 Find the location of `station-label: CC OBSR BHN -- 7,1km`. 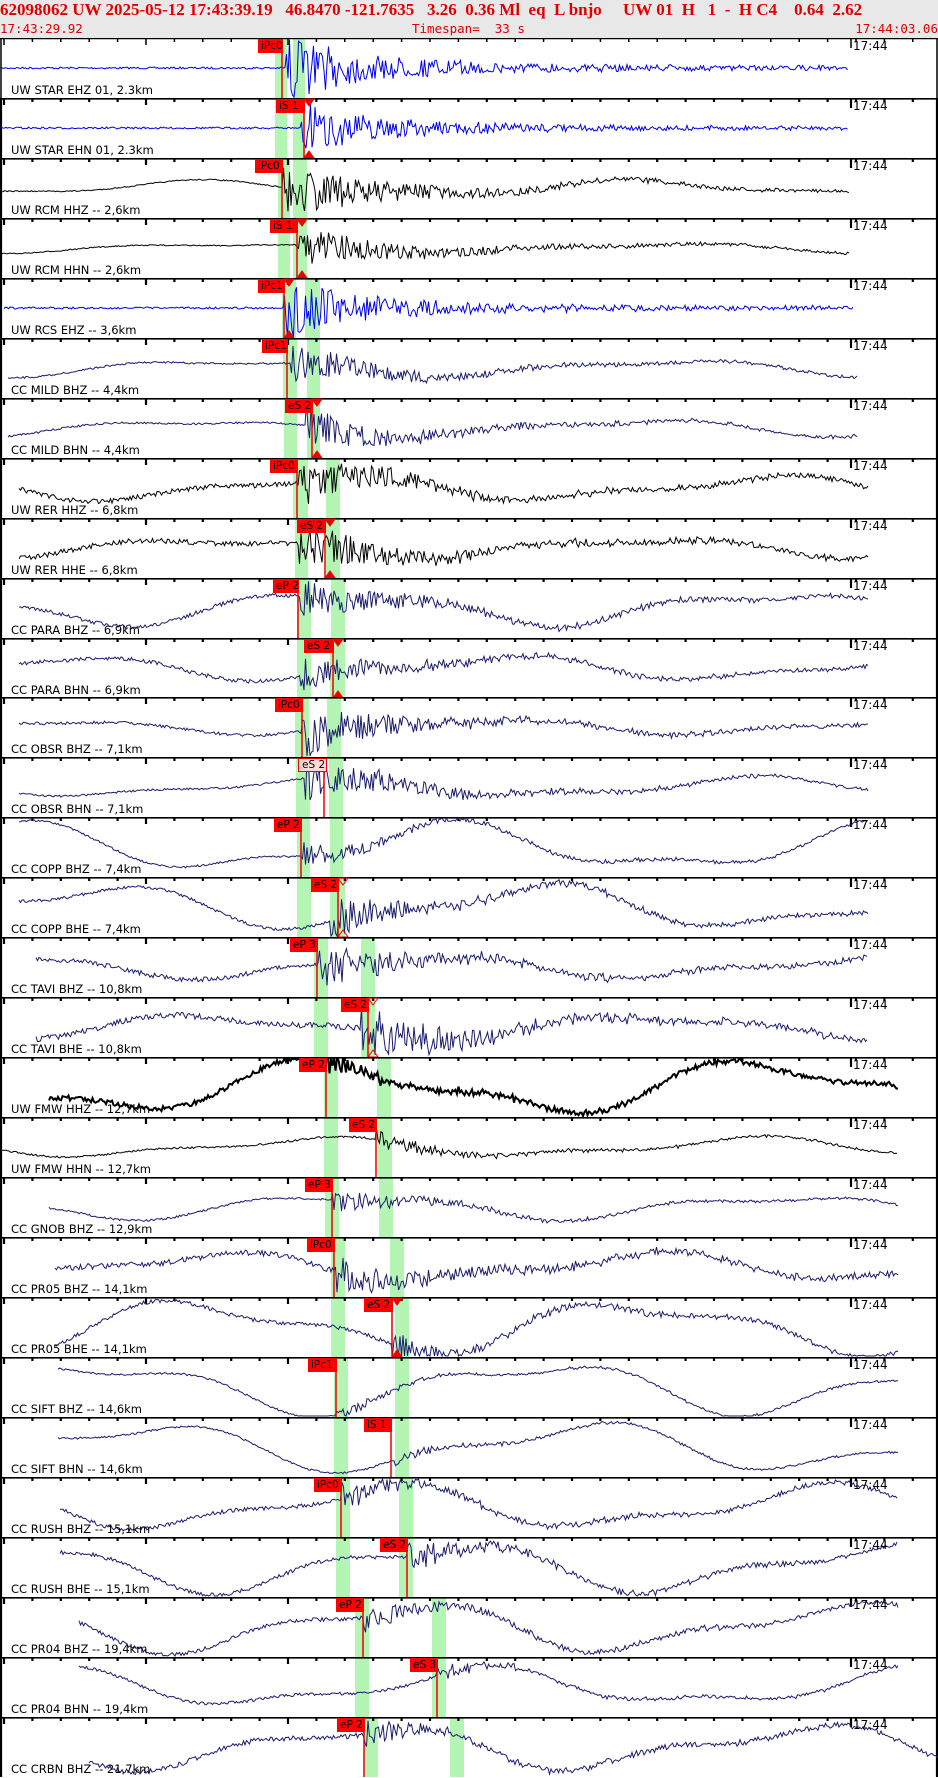

station-label: CC OBSR BHN -- 7,1km is located at coordinates (77, 809).